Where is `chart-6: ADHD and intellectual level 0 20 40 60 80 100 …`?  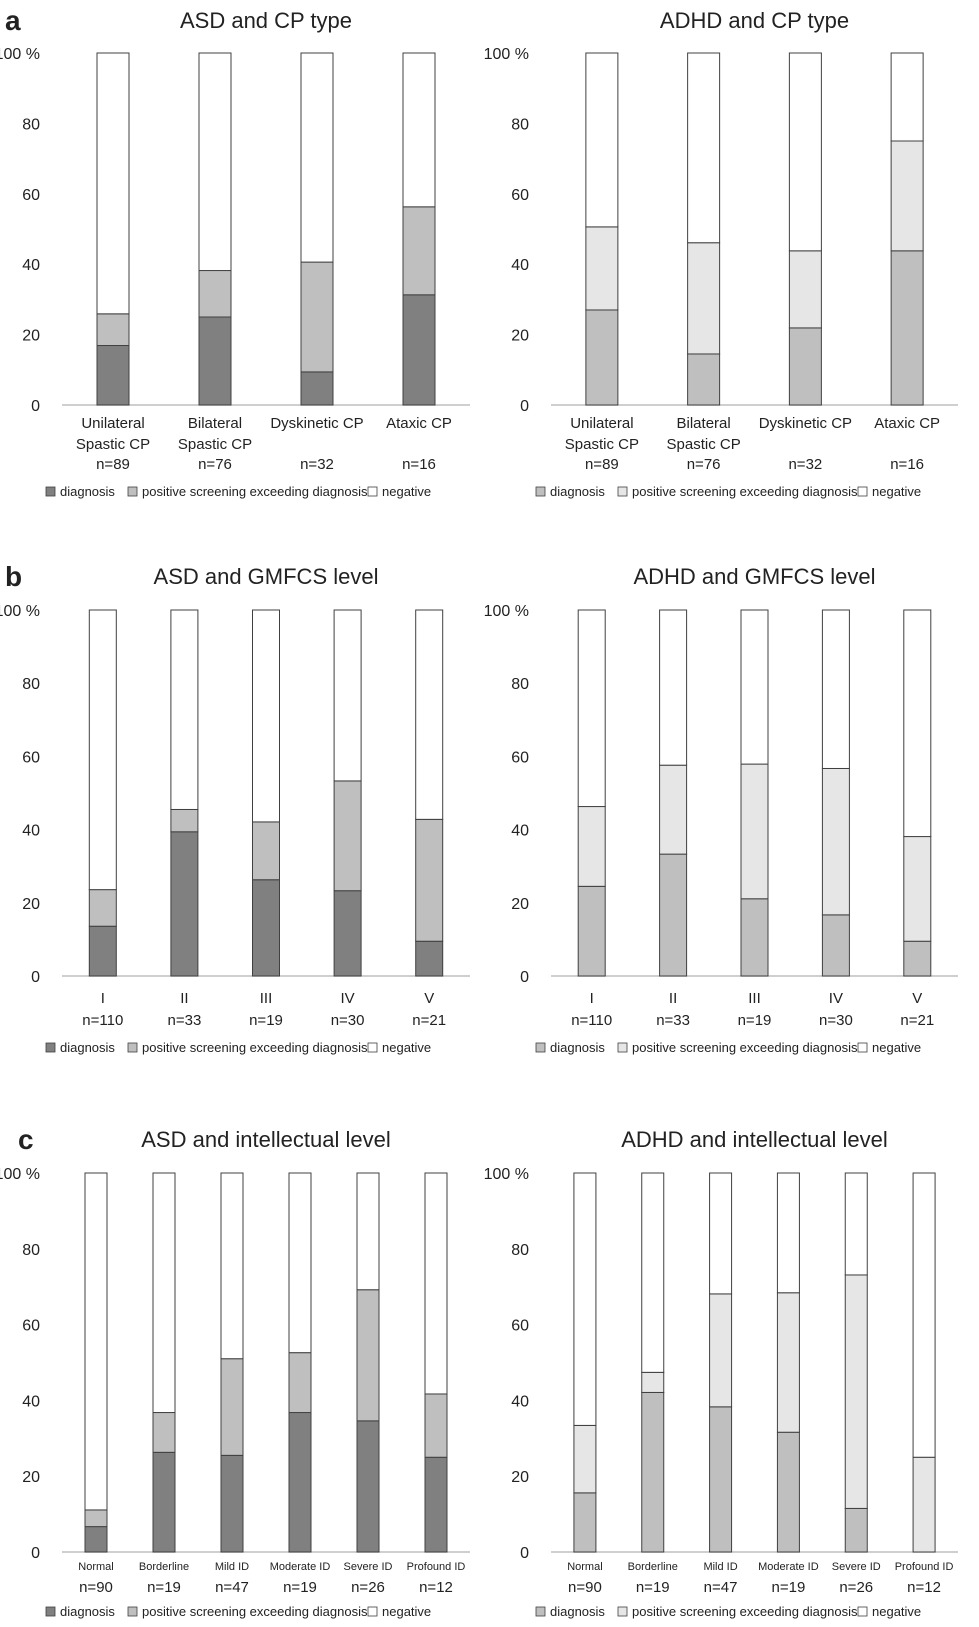 chart-6: ADHD and intellectual level 0 20 40 60 80 100 … is located at coordinates (721, 1373).